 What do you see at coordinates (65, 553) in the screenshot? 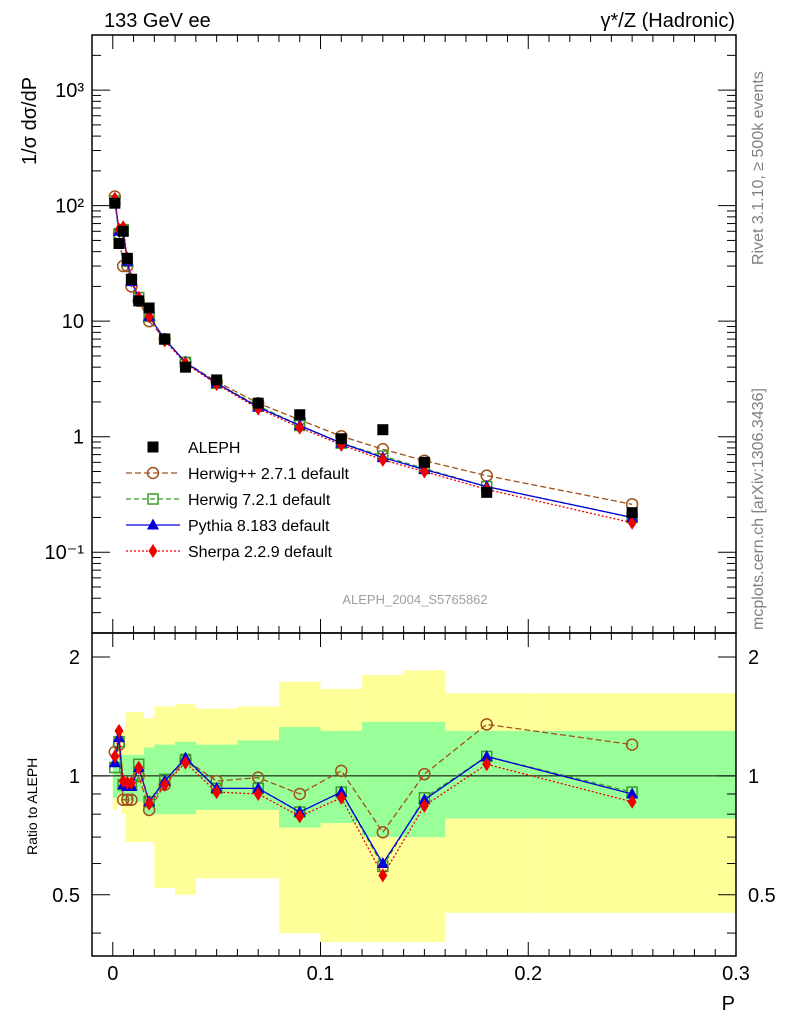
I see `y-tick-label: 10⁻¹` at bounding box center [65, 553].